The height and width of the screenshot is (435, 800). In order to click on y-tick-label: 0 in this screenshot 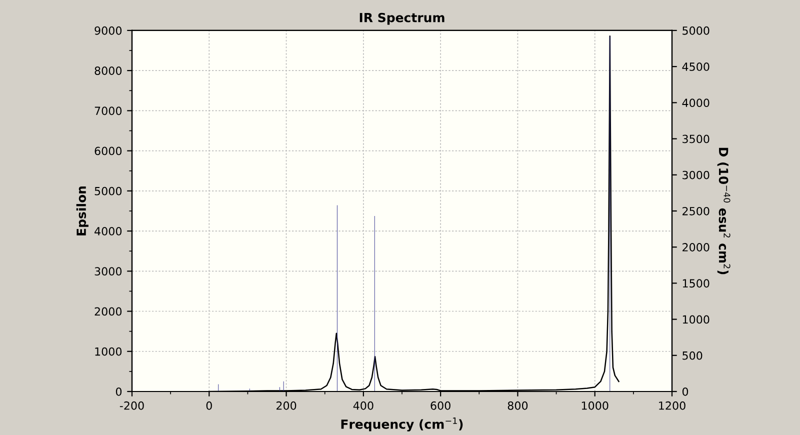, I will do `click(119, 391)`.